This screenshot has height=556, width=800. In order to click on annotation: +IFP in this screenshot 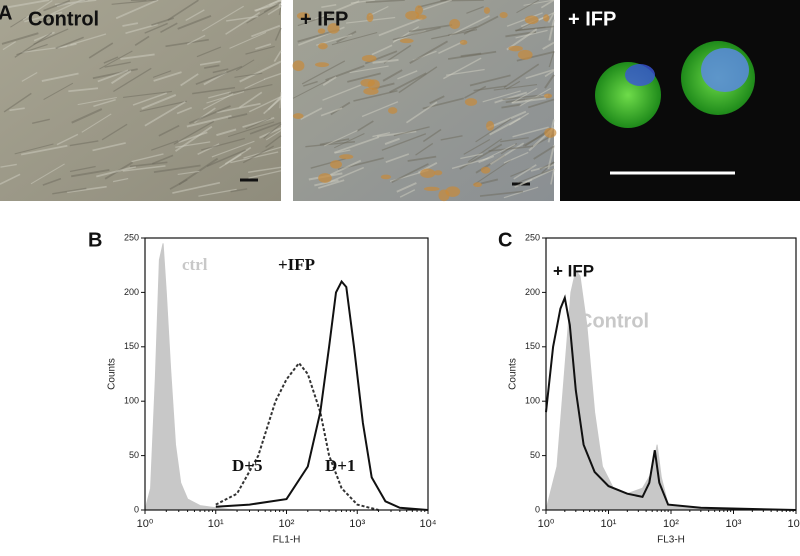, I will do `click(296, 264)`.